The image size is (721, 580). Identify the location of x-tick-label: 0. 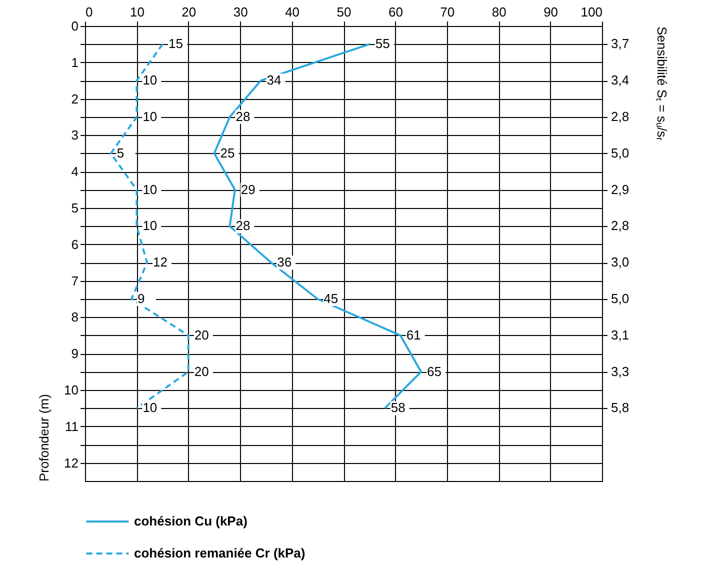
(89, 12).